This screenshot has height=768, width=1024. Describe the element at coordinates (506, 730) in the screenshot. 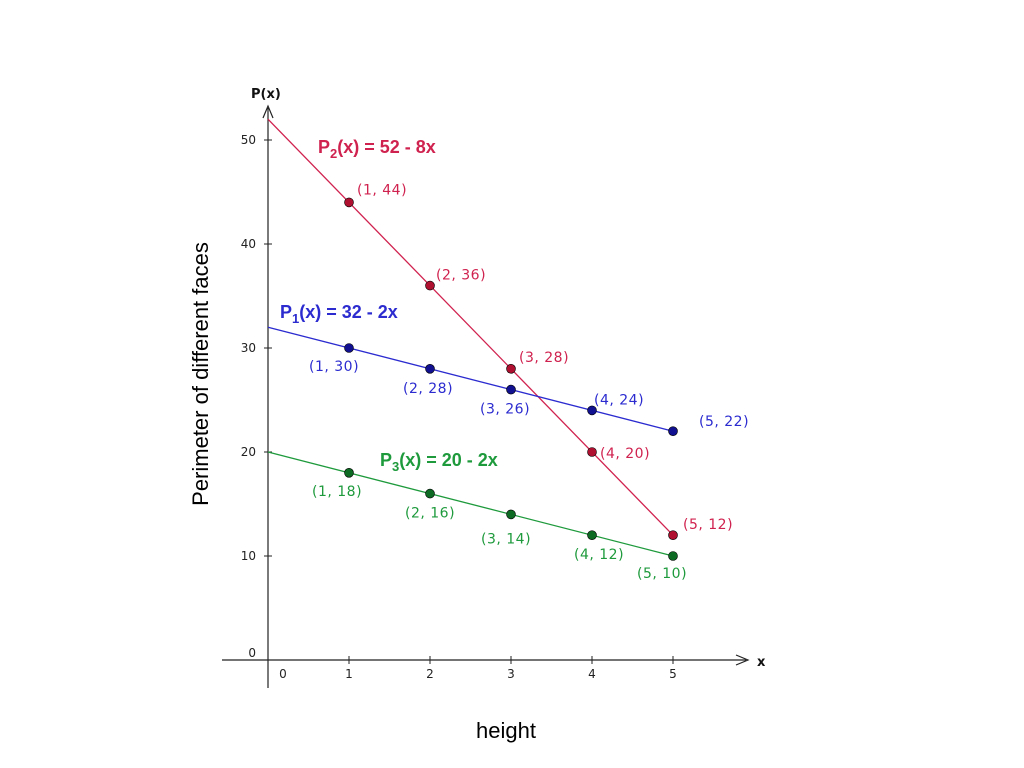

I see `x-axis-label: height` at that location.